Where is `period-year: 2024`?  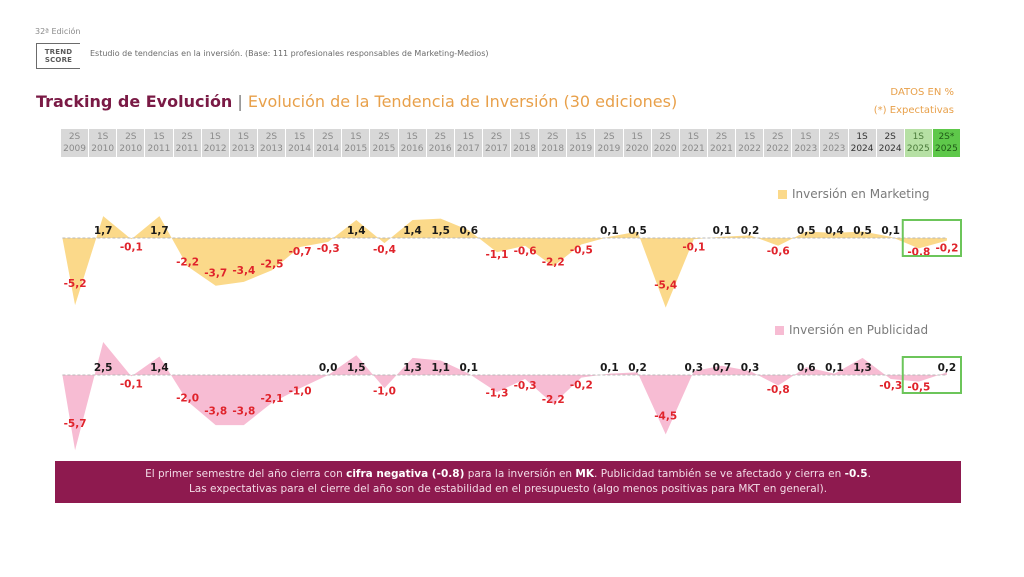
period-year: 2024 is located at coordinates (862, 149).